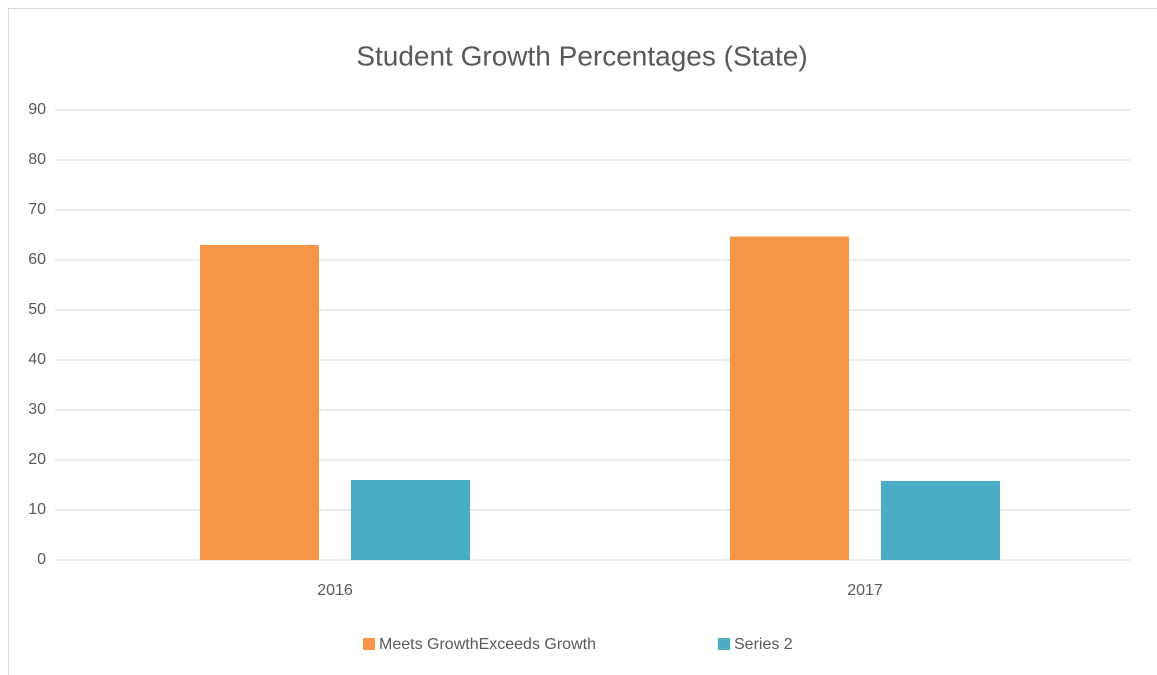  I want to click on x-tick-label: 2016, so click(335, 590).